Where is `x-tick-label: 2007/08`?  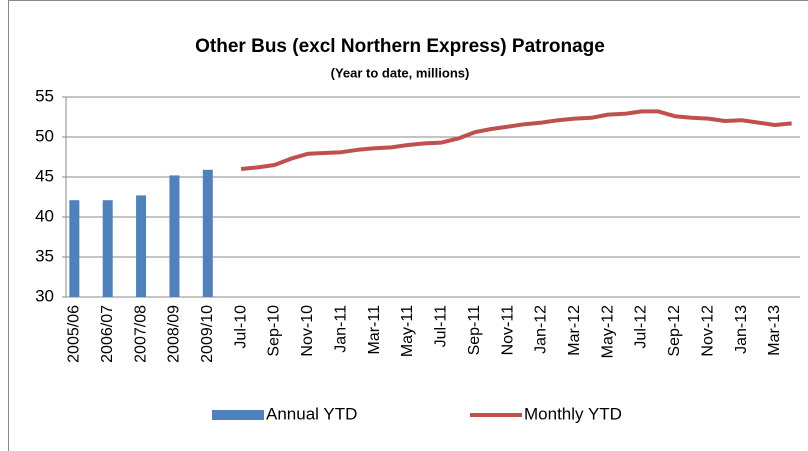 x-tick-label: 2007/08 is located at coordinates (140, 334).